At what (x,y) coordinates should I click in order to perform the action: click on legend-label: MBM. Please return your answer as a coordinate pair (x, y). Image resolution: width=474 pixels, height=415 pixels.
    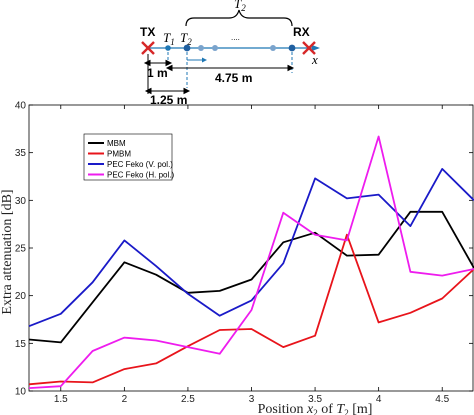
    Looking at the image, I should click on (116, 143).